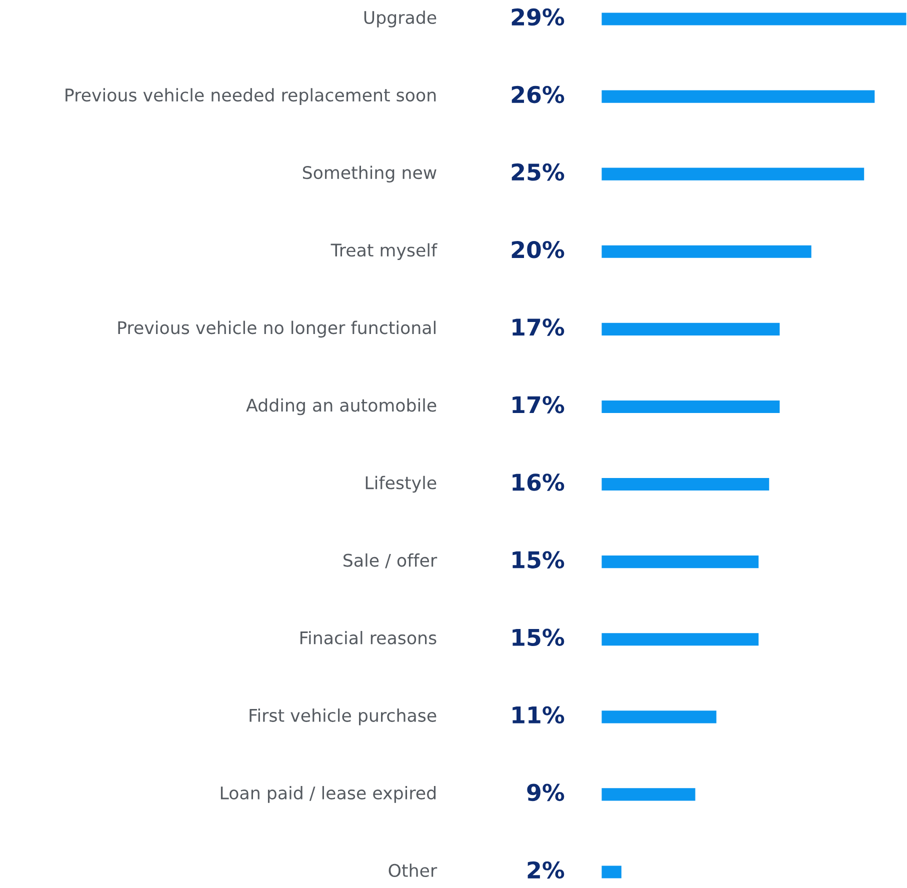 The width and height of the screenshot is (907, 888). What do you see at coordinates (545, 793) in the screenshot?
I see `data-label: 9%` at bounding box center [545, 793].